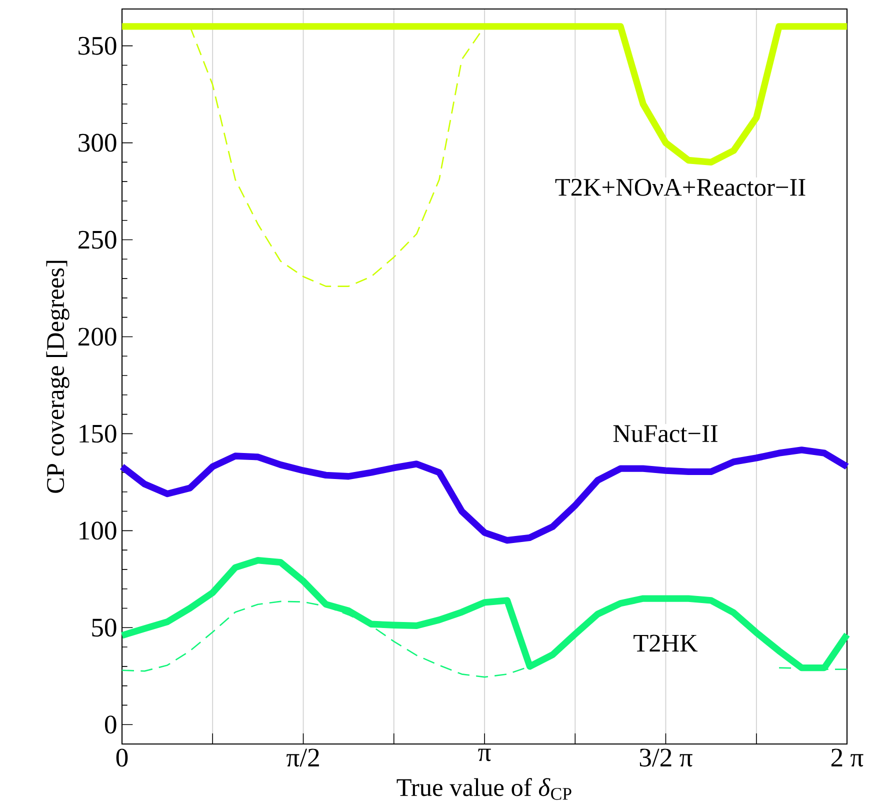 This screenshot has width=870, height=809. Describe the element at coordinates (484, 789) in the screenshot. I see `x-axis-title: True value of δ$_{CP}$` at that location.